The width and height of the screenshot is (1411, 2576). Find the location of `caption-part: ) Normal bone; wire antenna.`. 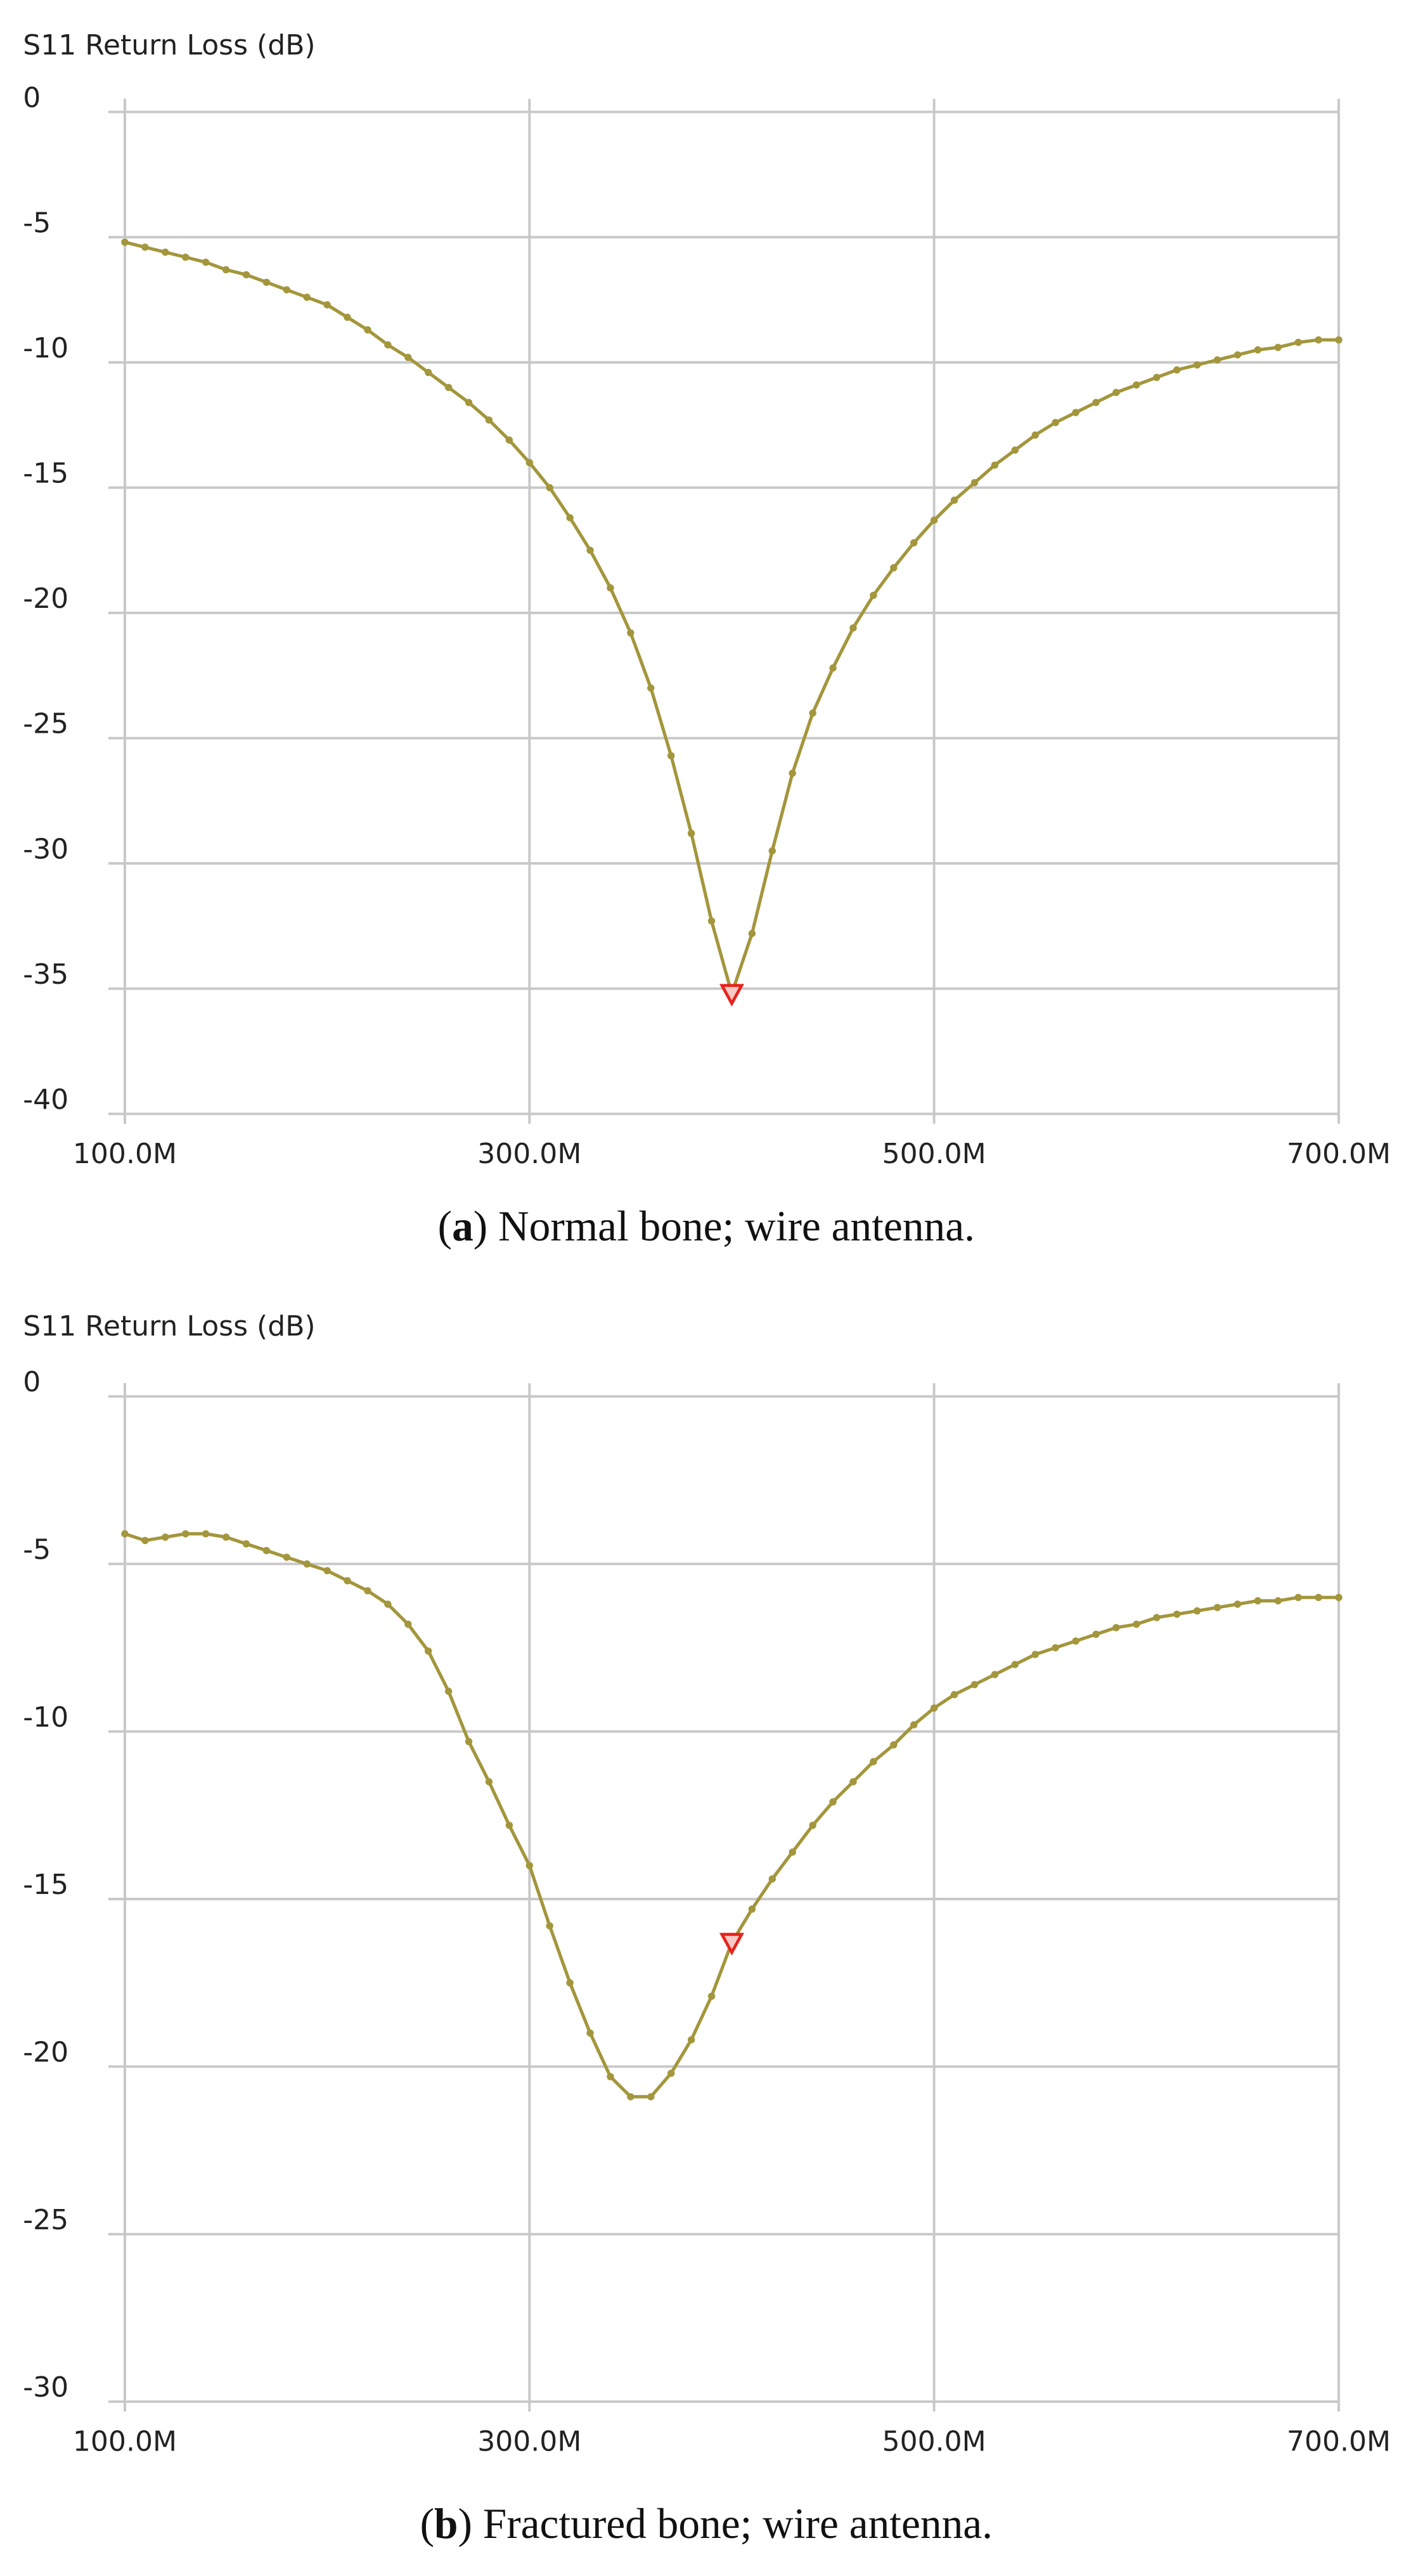

caption-part: ) Normal bone; wire antenna. is located at coordinates (725, 1226).